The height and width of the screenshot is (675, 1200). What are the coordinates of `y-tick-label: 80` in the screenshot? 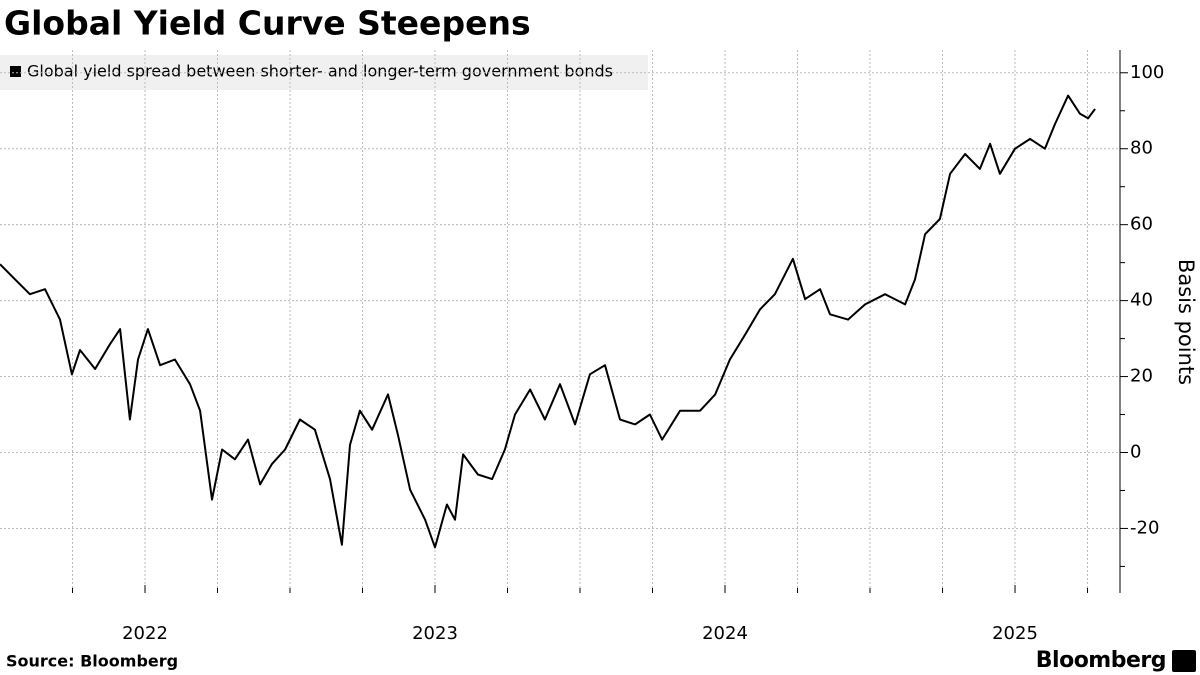 It's located at (1141, 148).